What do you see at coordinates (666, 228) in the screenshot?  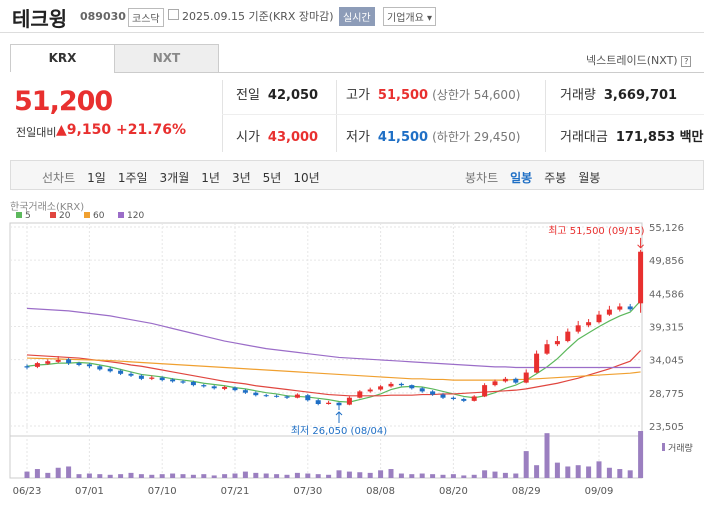 I see `y-tick-label: 55,126` at bounding box center [666, 228].